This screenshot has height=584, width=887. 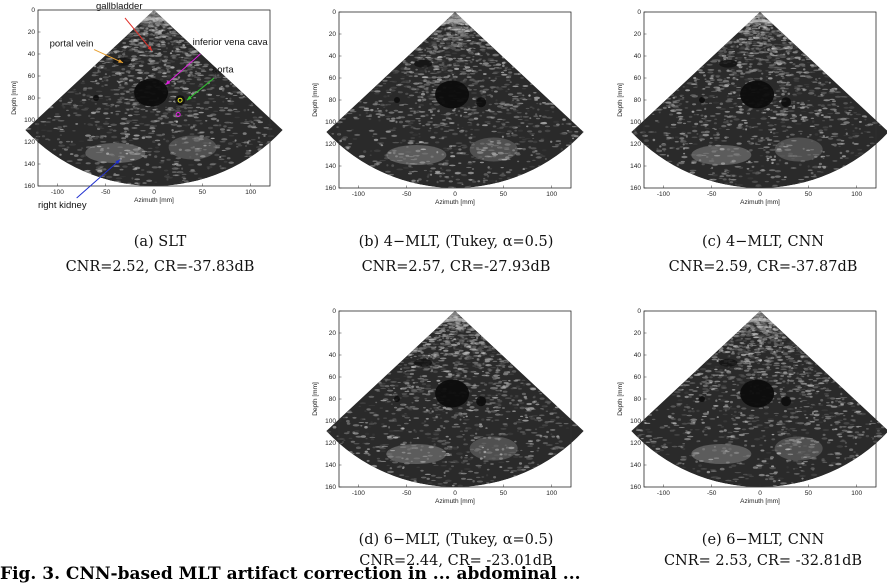 I want to click on caption-d: (d) 6−MLT, (Tukey, α=0.5), so click(x=456, y=540).